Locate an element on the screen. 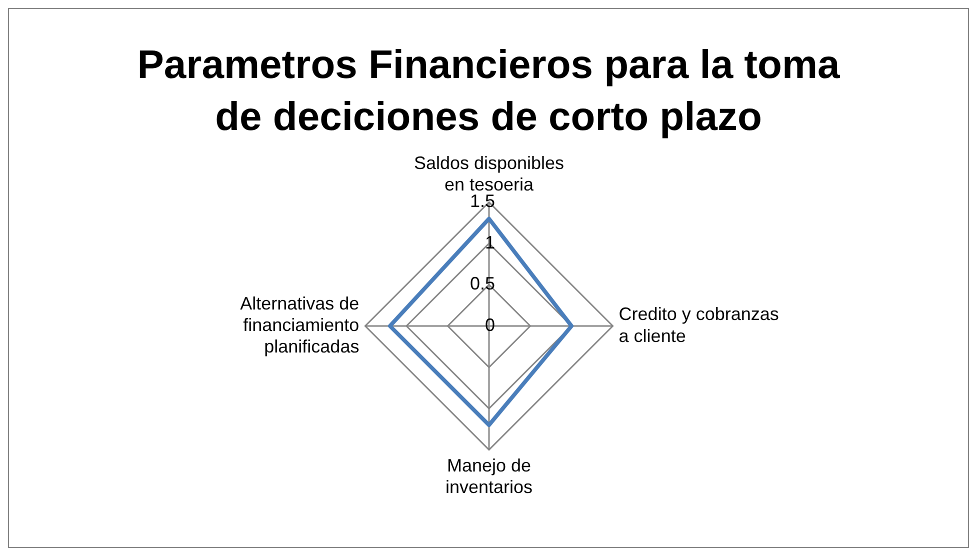  spoke-label: Credito y cobranzas a cliente is located at coordinates (698, 325).